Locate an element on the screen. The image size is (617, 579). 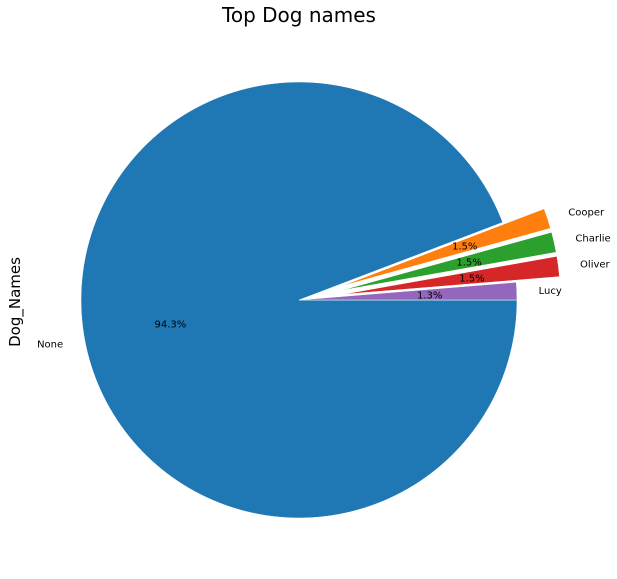
slice-label-cooper: Cooper is located at coordinates (586, 213).